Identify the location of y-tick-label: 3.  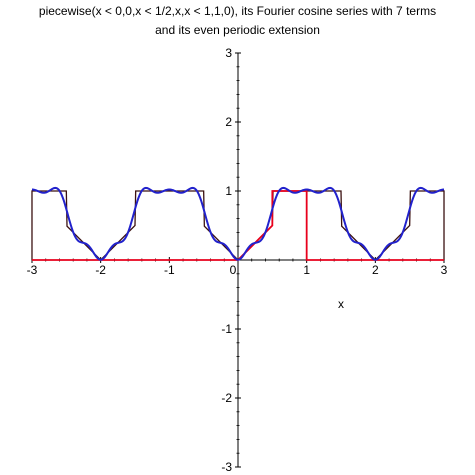
(228, 53).